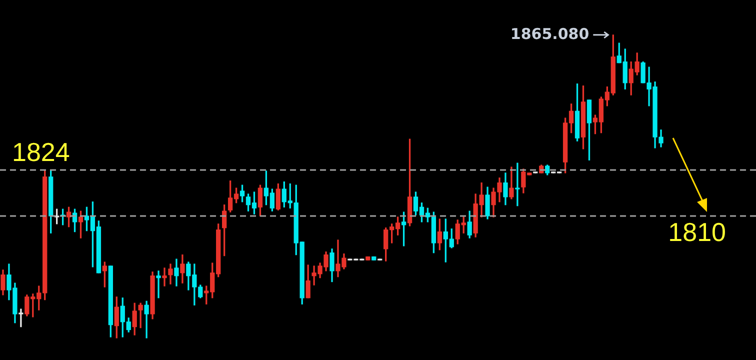  I want to click on annotation: 1865.080, so click(550, 33).